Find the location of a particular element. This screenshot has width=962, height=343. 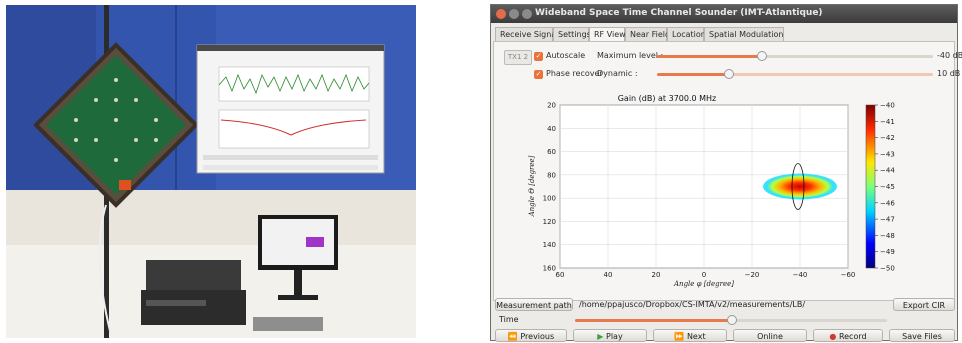

x-tick-label: −60 is located at coordinates (848, 275).